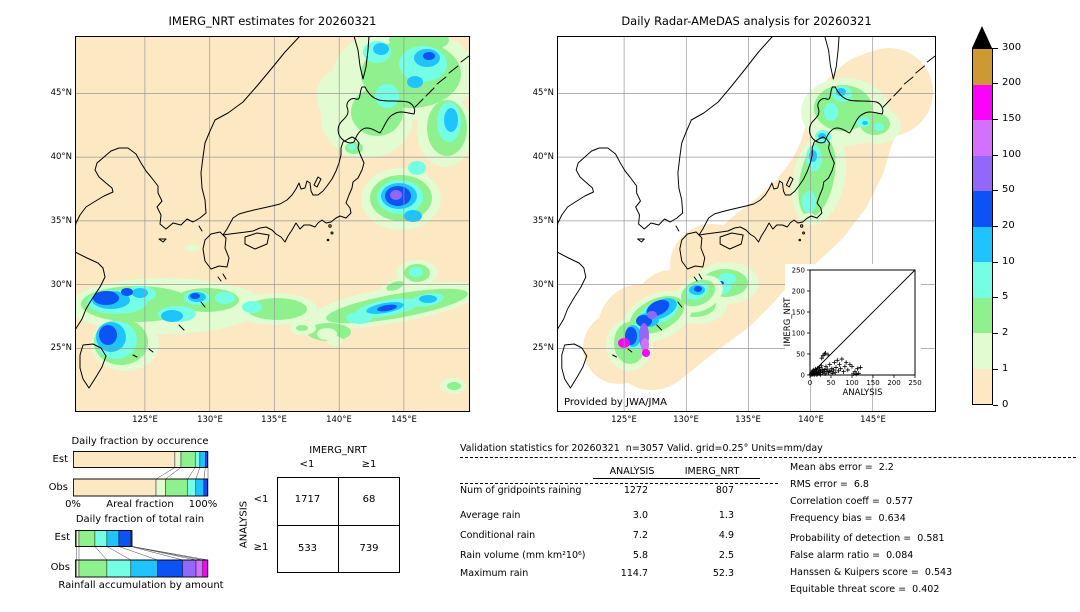 The width and height of the screenshot is (1080, 612). I want to click on stats-row-label: Conditional rain, so click(498, 535).